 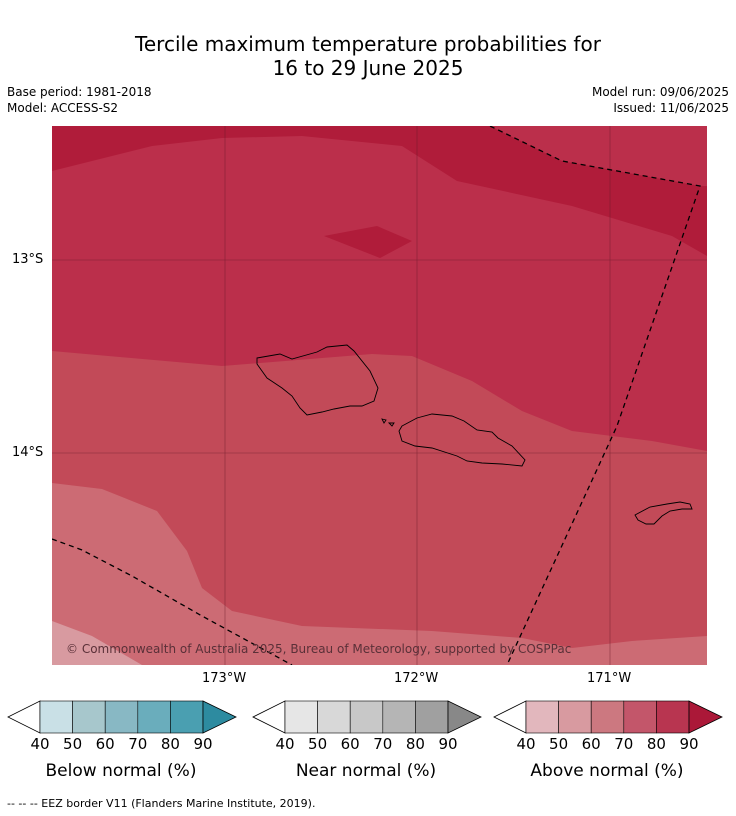 I want to click on colorbars, so click(x=365, y=717).